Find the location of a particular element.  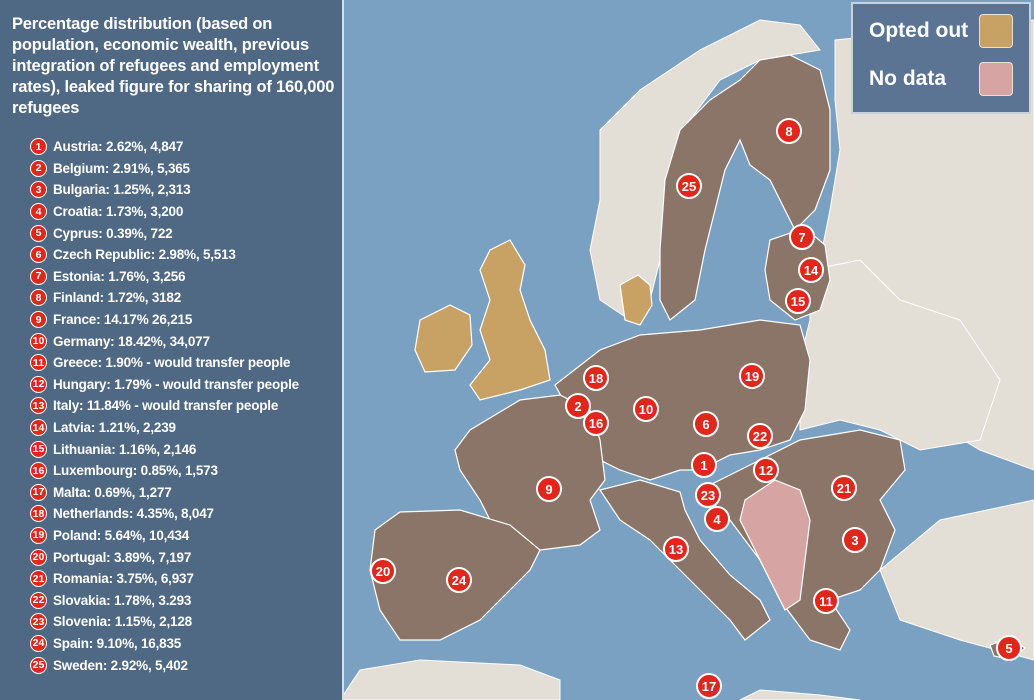

map-marker: 8 is located at coordinates (789, 131).